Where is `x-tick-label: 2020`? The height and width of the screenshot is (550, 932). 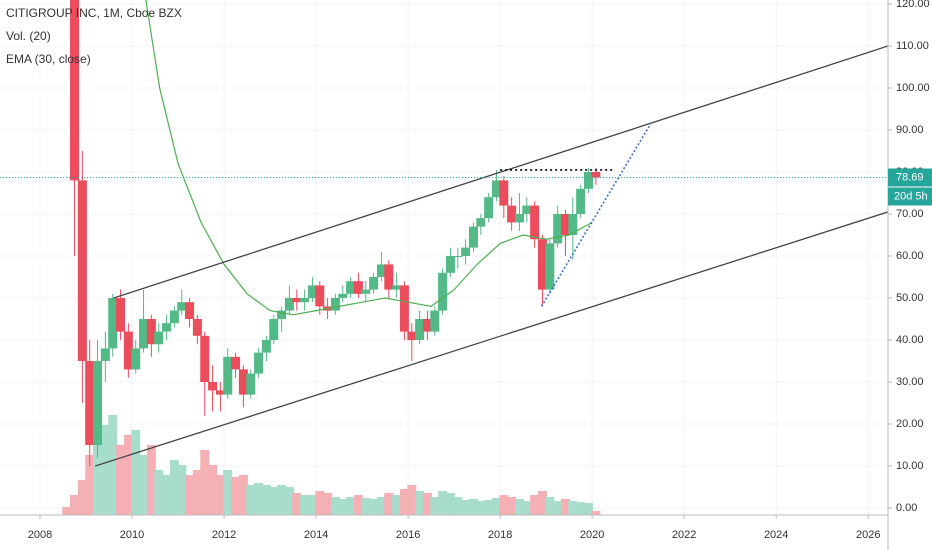
x-tick-label: 2020 is located at coordinates (592, 535).